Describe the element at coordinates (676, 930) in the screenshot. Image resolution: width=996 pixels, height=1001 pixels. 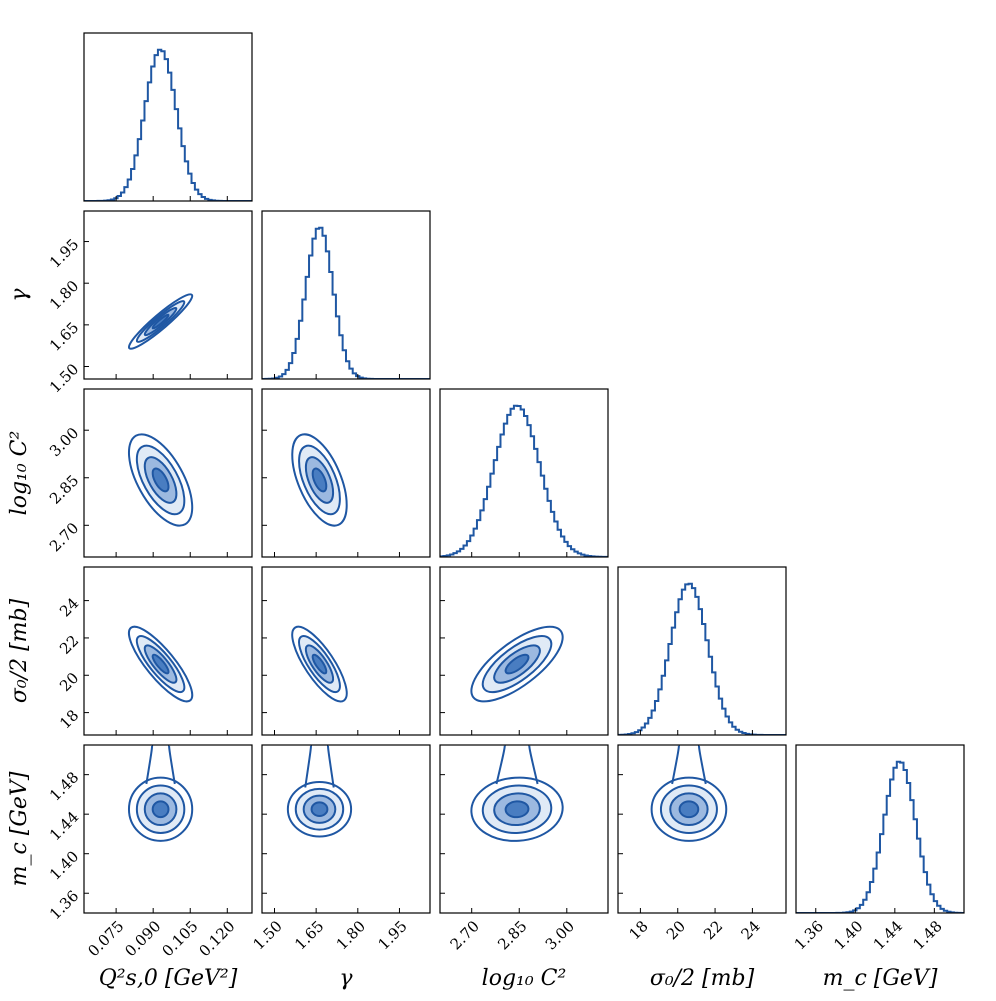
I see `x-tick-label: 20` at that location.